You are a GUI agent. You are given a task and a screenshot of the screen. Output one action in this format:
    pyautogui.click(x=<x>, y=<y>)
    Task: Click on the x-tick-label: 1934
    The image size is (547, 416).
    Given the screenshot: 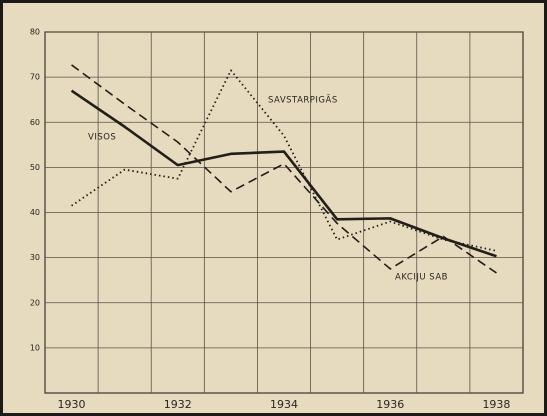 What is the action you would take?
    pyautogui.click(x=284, y=404)
    